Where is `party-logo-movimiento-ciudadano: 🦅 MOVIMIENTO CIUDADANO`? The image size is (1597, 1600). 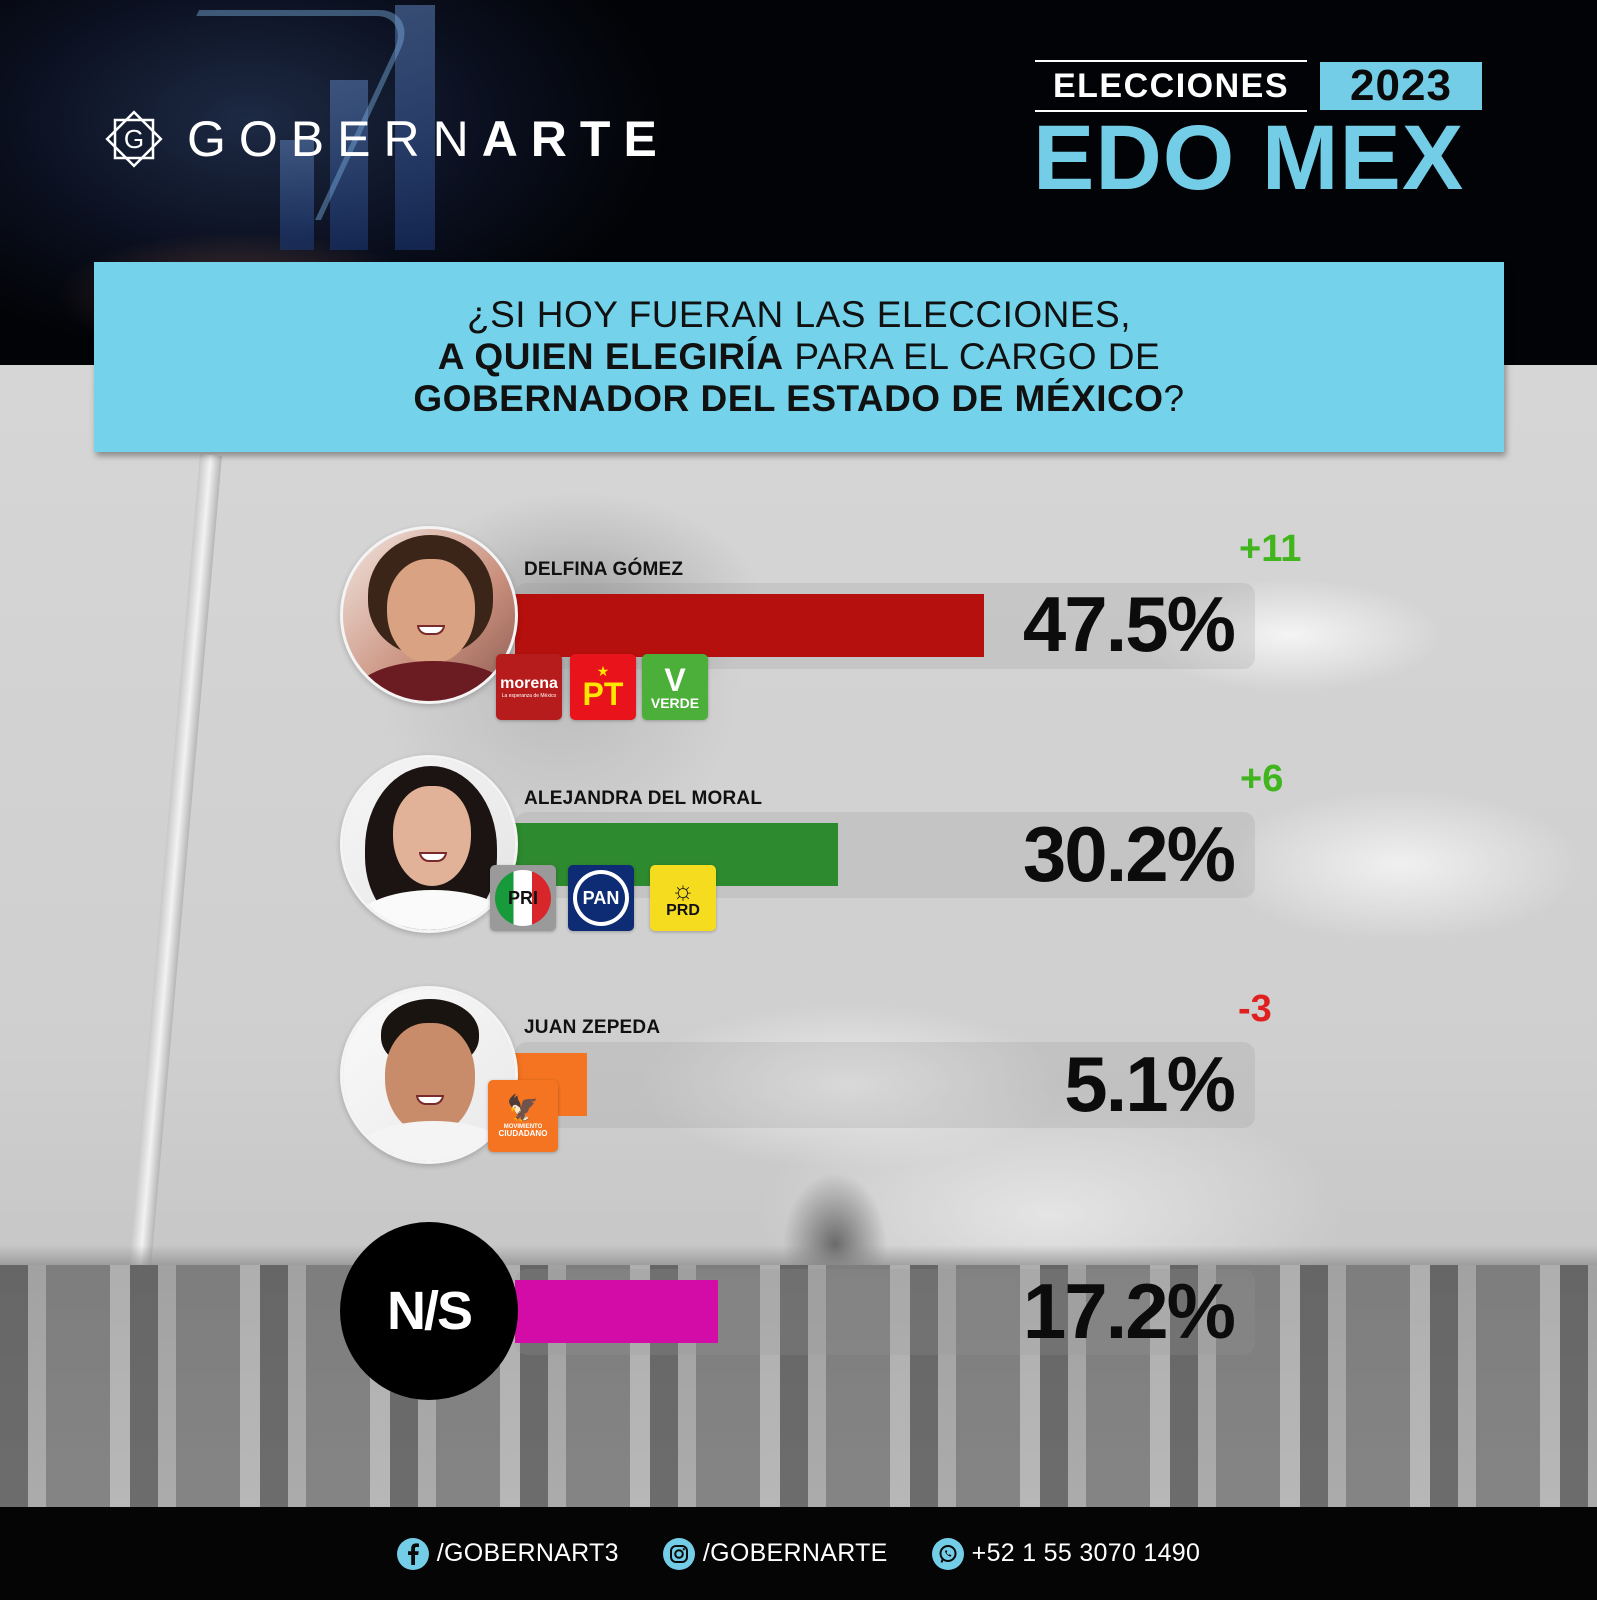
party-logo-movimiento-ciudadano: 🦅 MOVIMIENTO CIUDADANO is located at coordinates (523, 1116).